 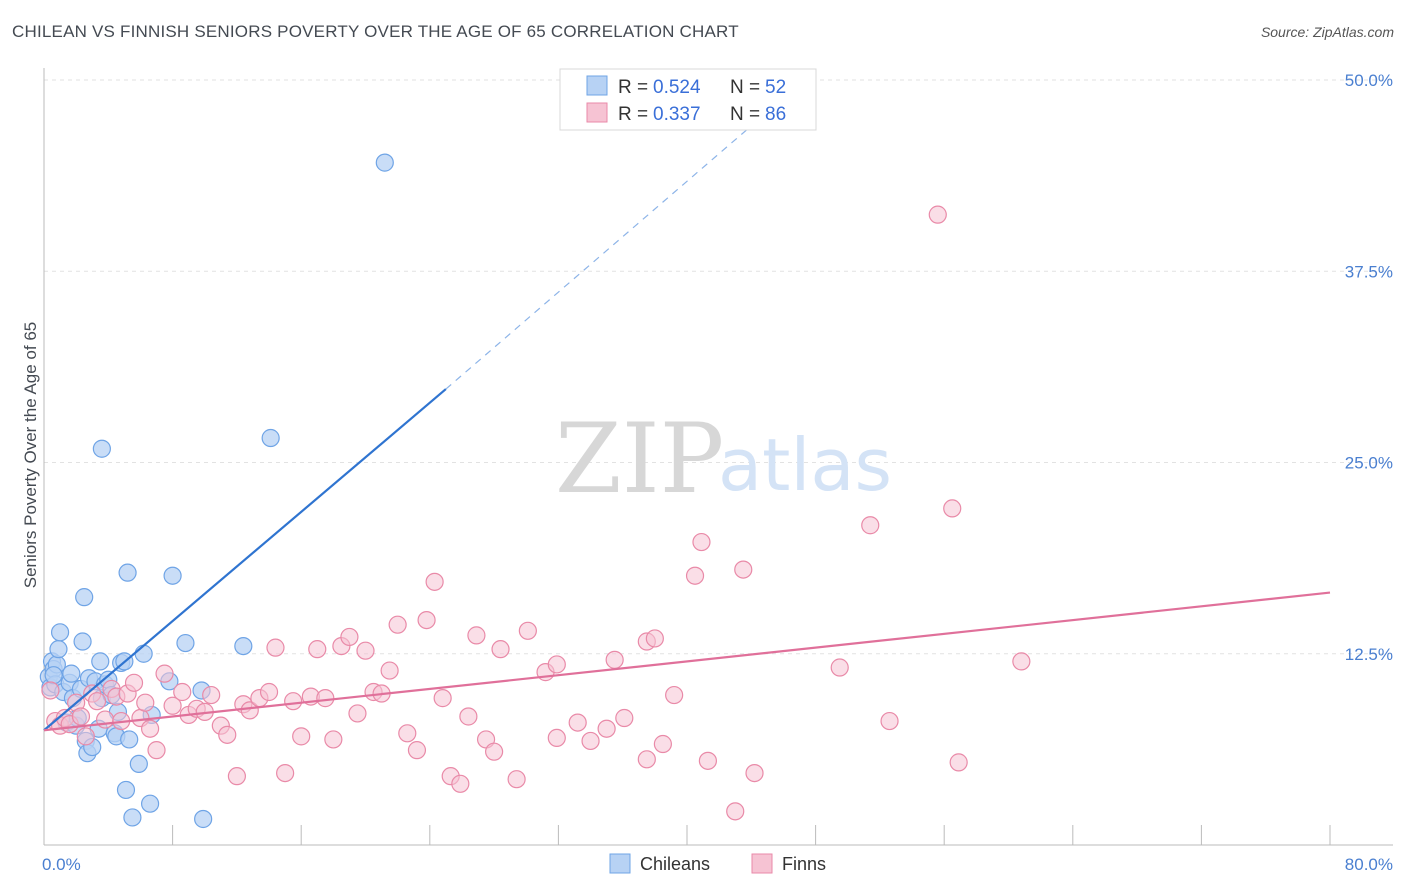 What do you see at coordinates (61, 864) in the screenshot?
I see `x-tick-label-min: 0.0%` at bounding box center [61, 864].